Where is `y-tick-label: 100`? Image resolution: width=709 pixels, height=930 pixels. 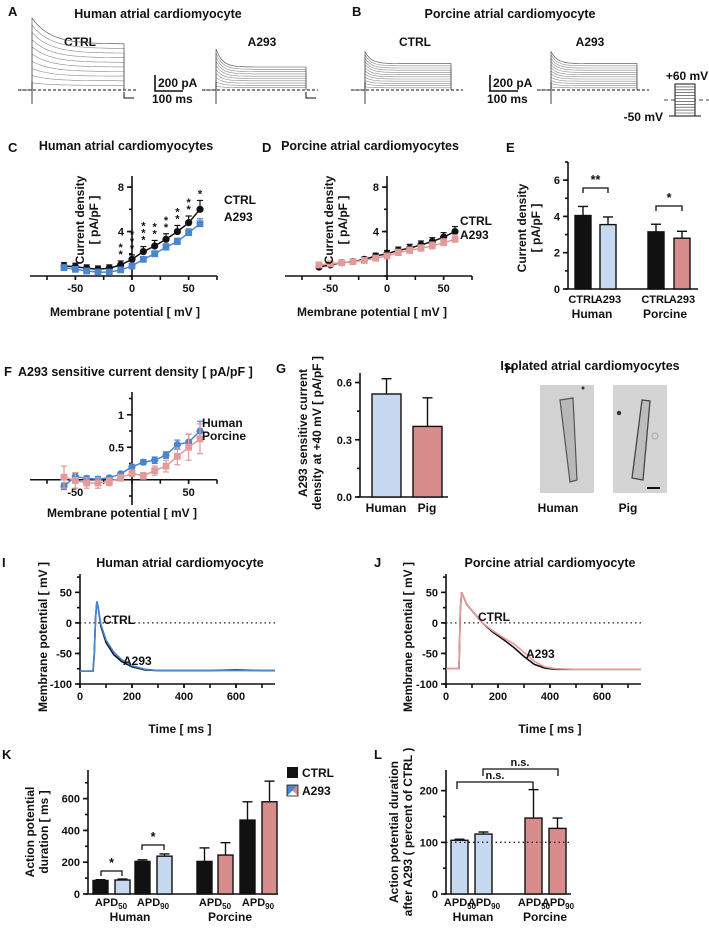 y-tick-label: 100 is located at coordinates (429, 843).